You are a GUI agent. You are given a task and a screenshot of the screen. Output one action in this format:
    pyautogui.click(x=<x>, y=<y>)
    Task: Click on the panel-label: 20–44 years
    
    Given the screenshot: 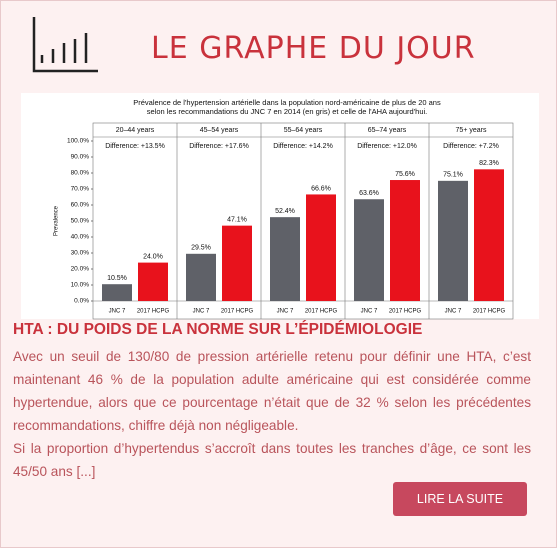 What is the action you would take?
    pyautogui.click(x=135, y=130)
    